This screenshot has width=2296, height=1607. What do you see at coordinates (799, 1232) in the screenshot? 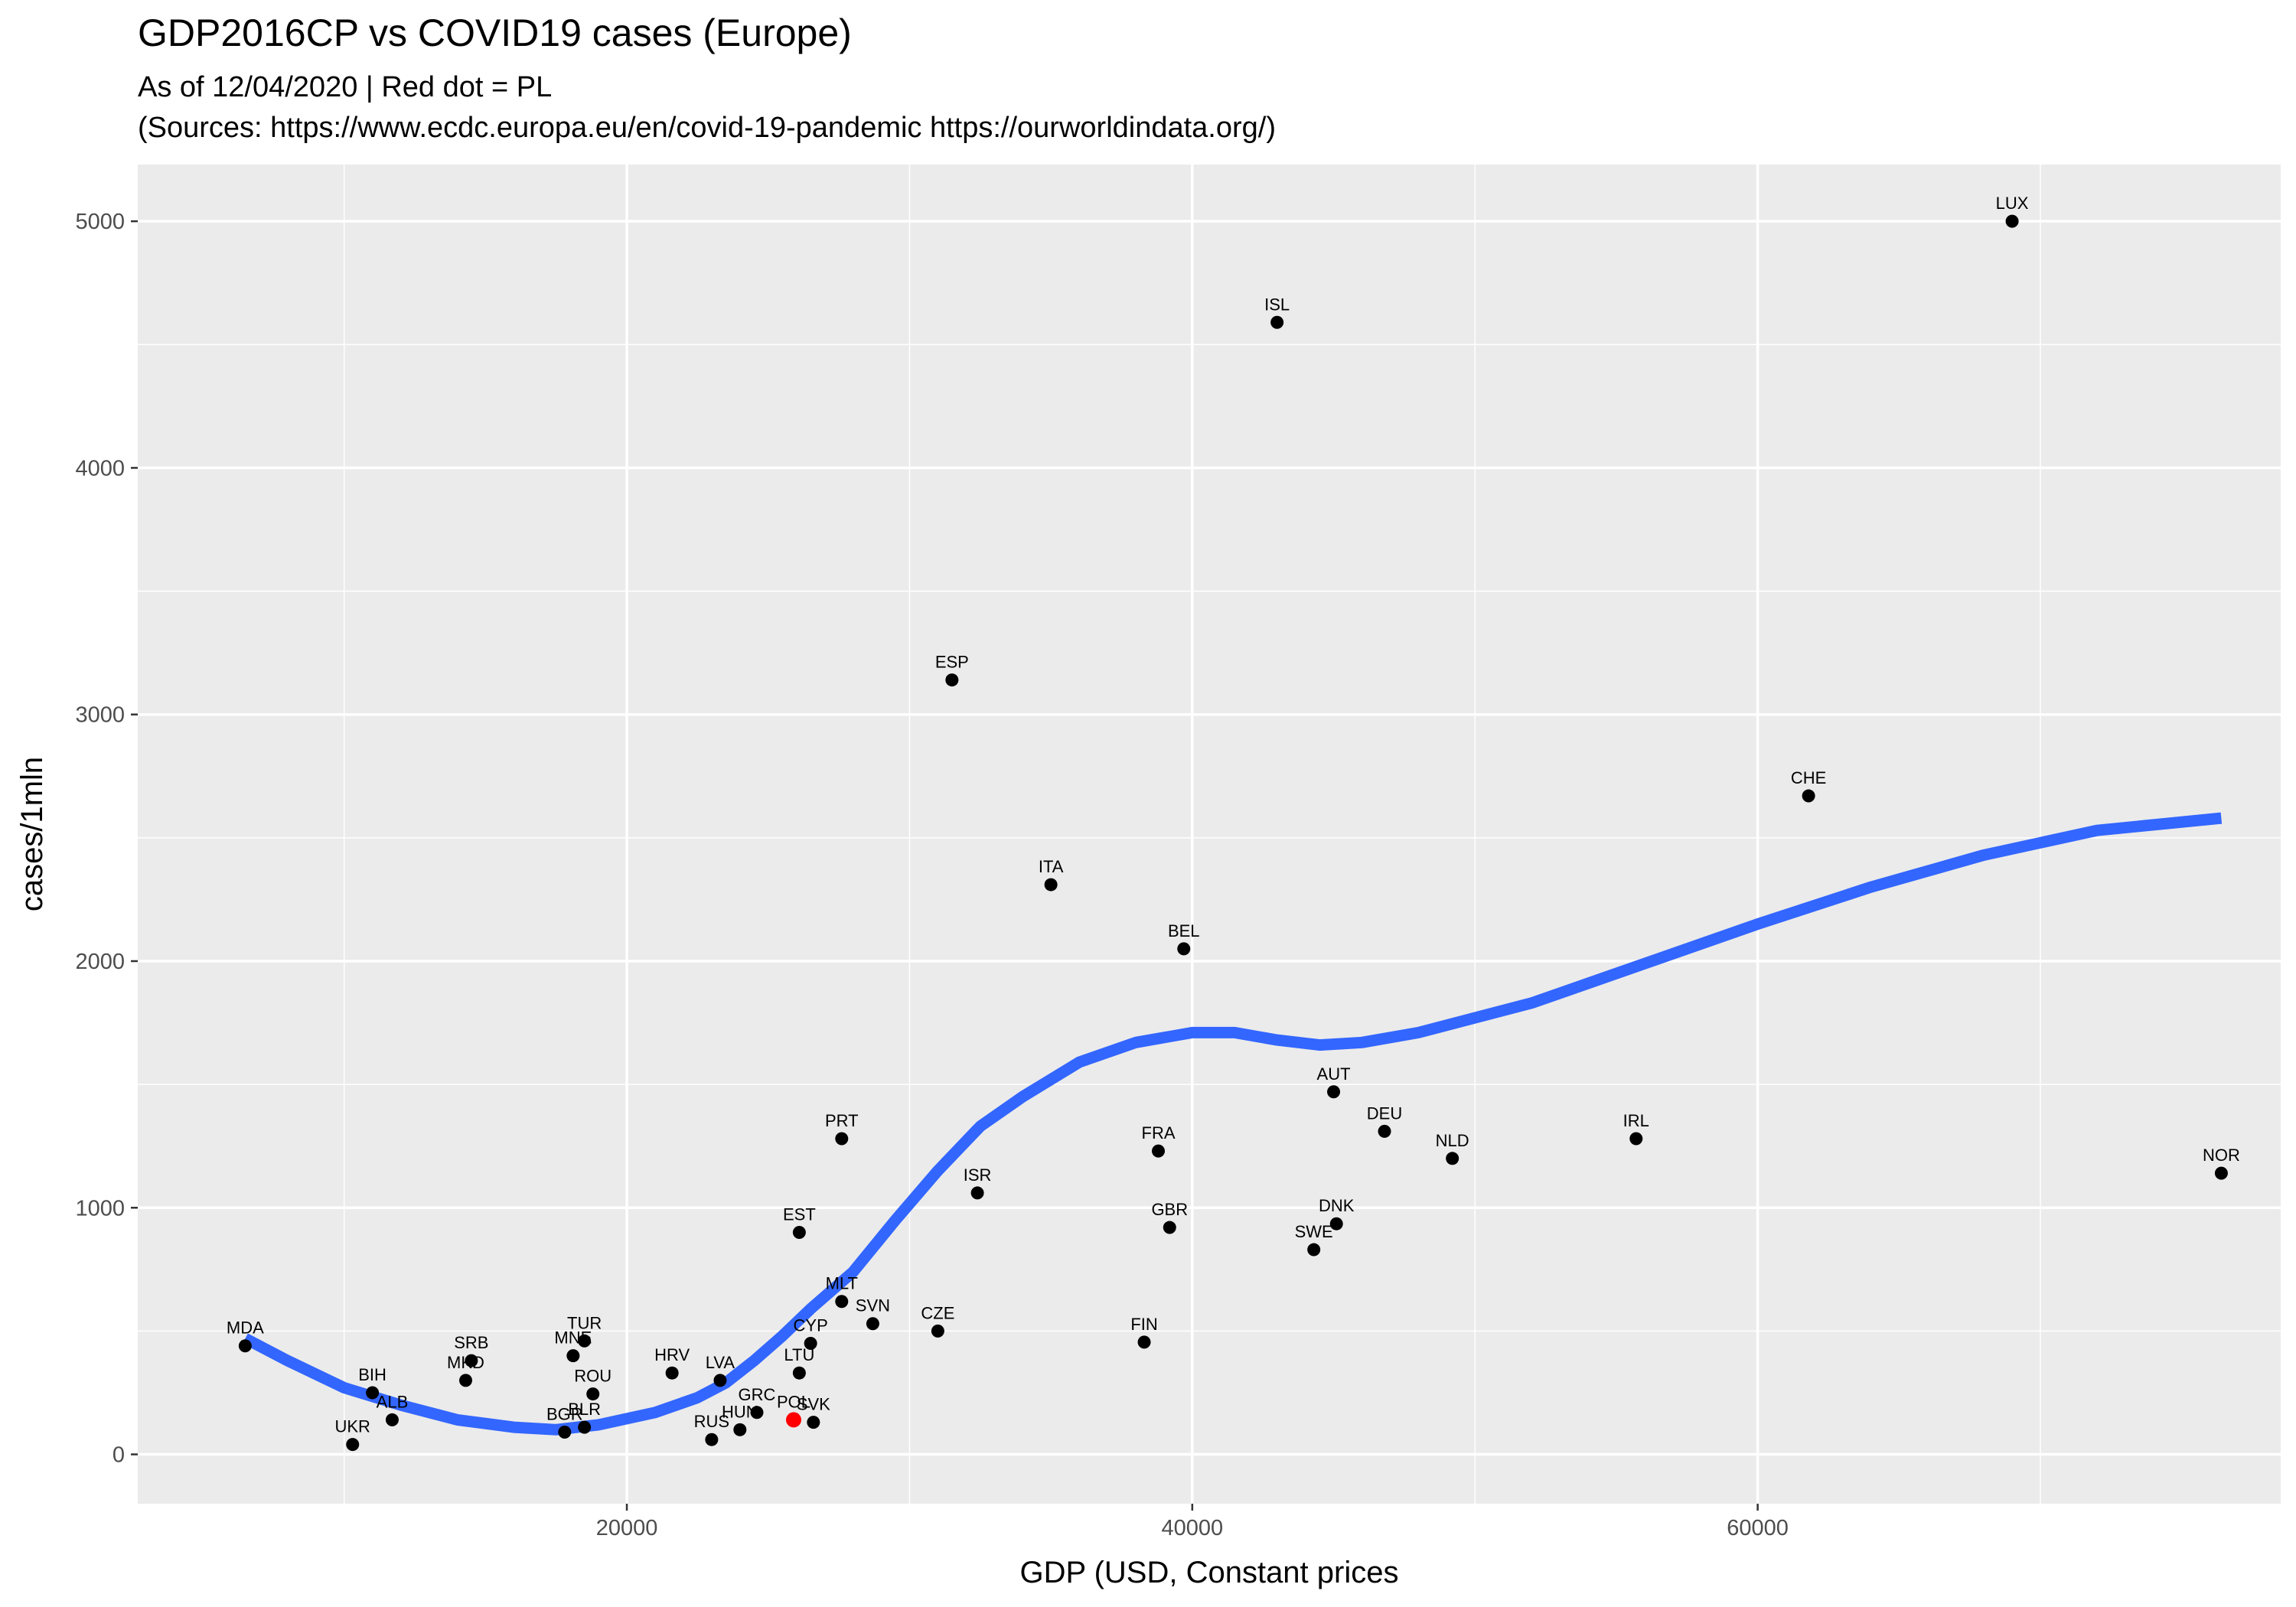
I see `data-point-est` at bounding box center [799, 1232].